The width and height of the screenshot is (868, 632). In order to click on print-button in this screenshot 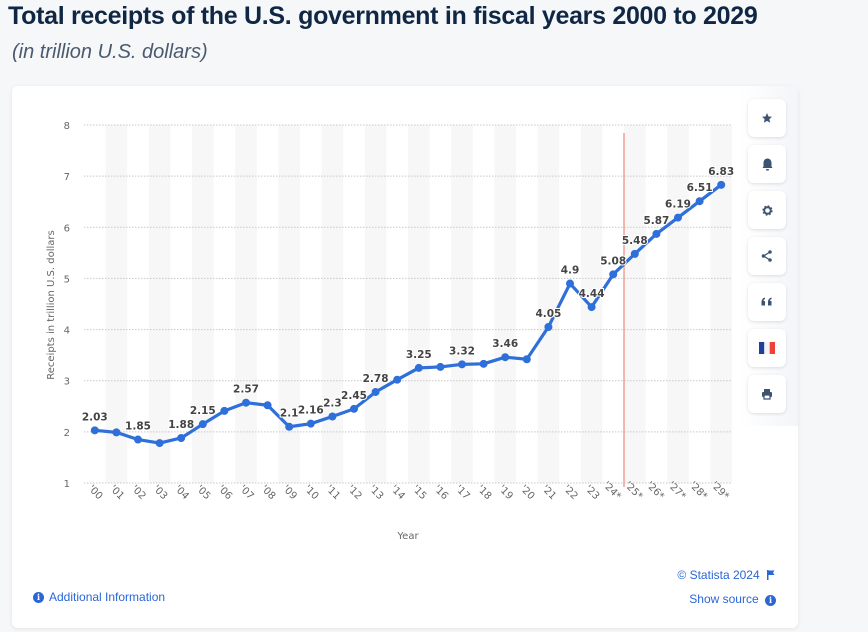, I will do `click(767, 394)`.